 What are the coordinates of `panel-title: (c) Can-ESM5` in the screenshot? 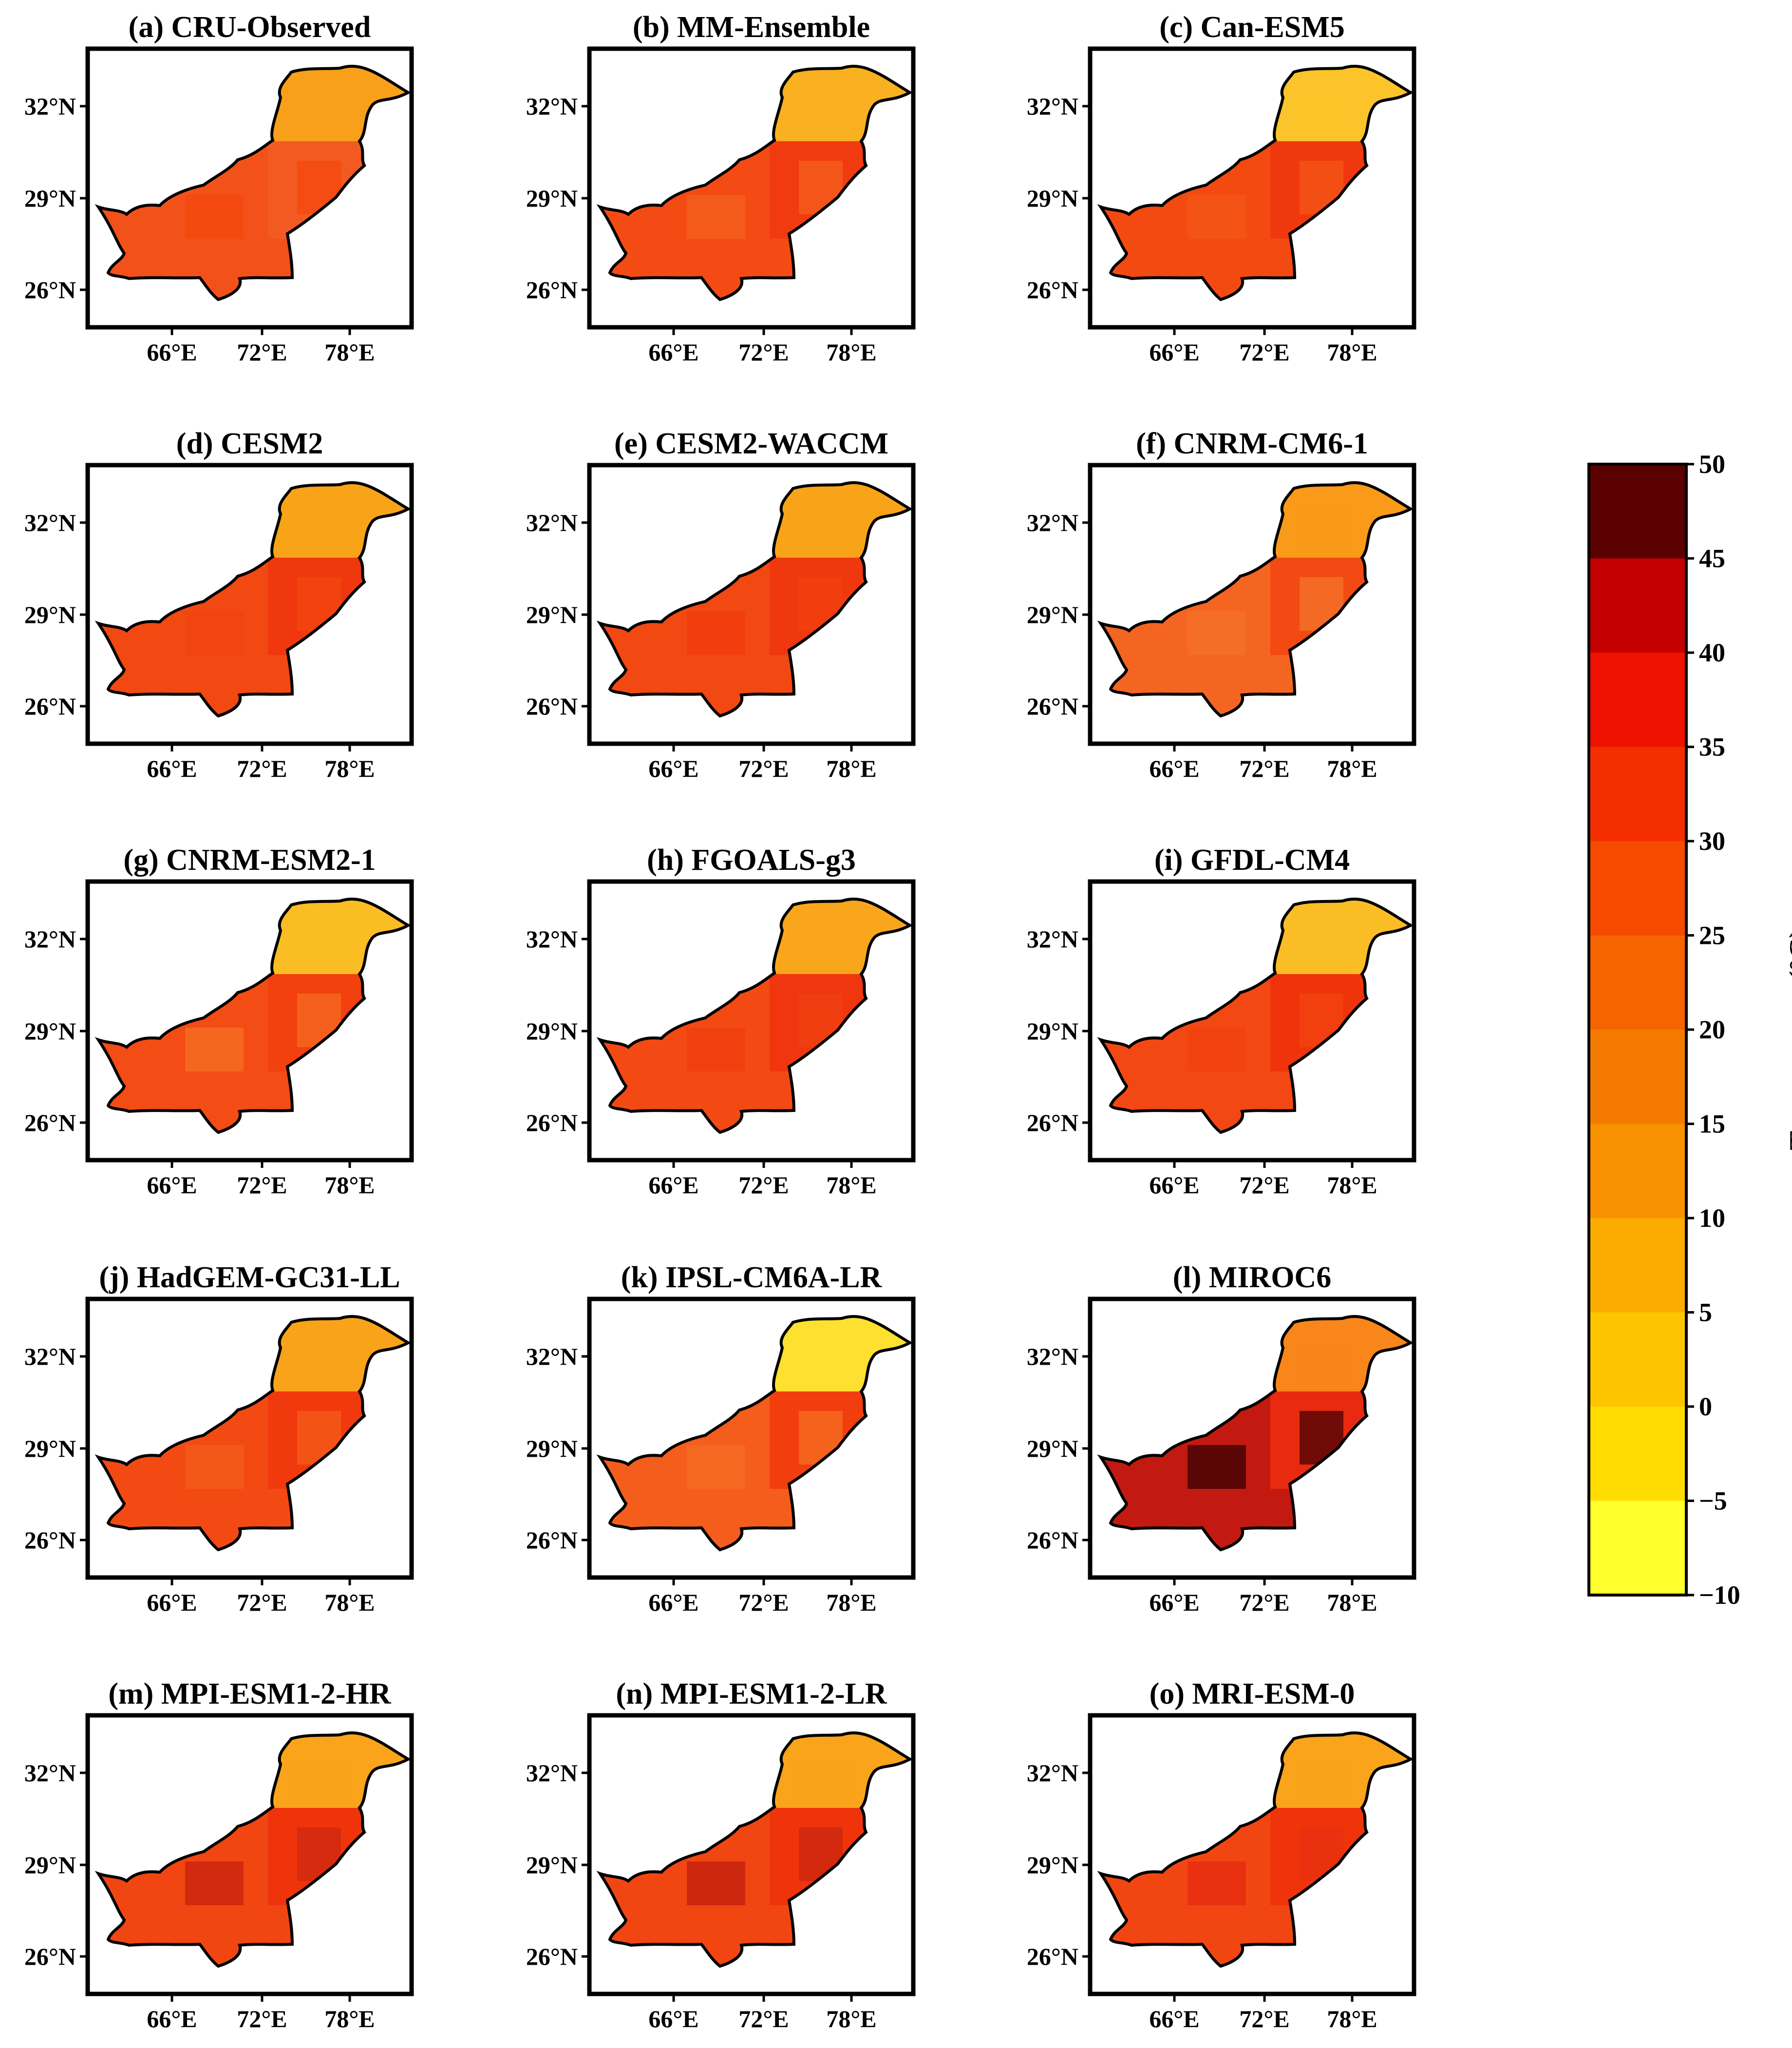 It's located at (1252, 27).